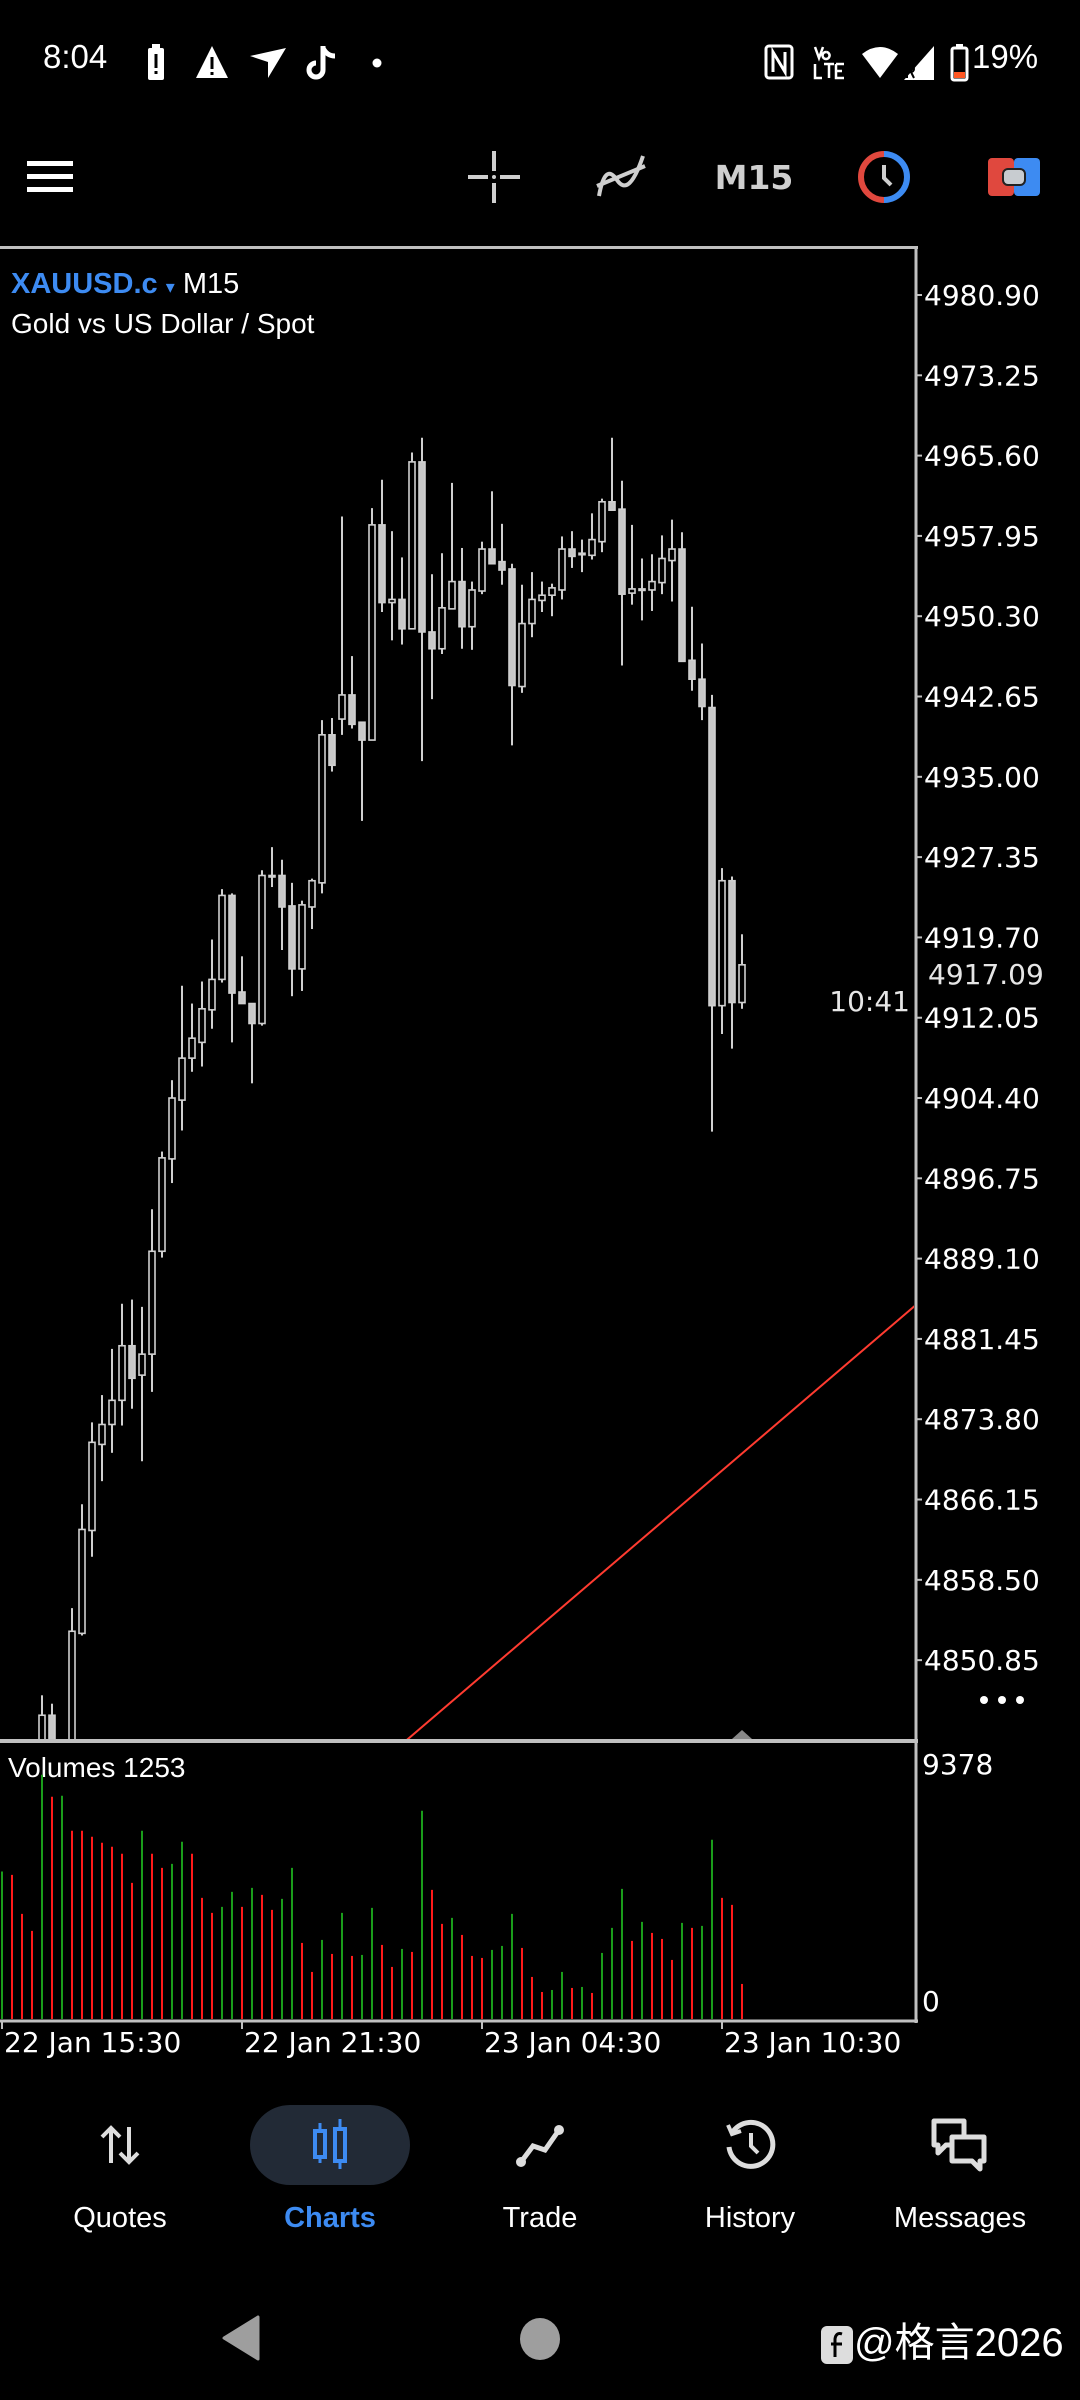 The width and height of the screenshot is (1080, 2400). What do you see at coordinates (377, 63) in the screenshot?
I see `dot-icon` at bounding box center [377, 63].